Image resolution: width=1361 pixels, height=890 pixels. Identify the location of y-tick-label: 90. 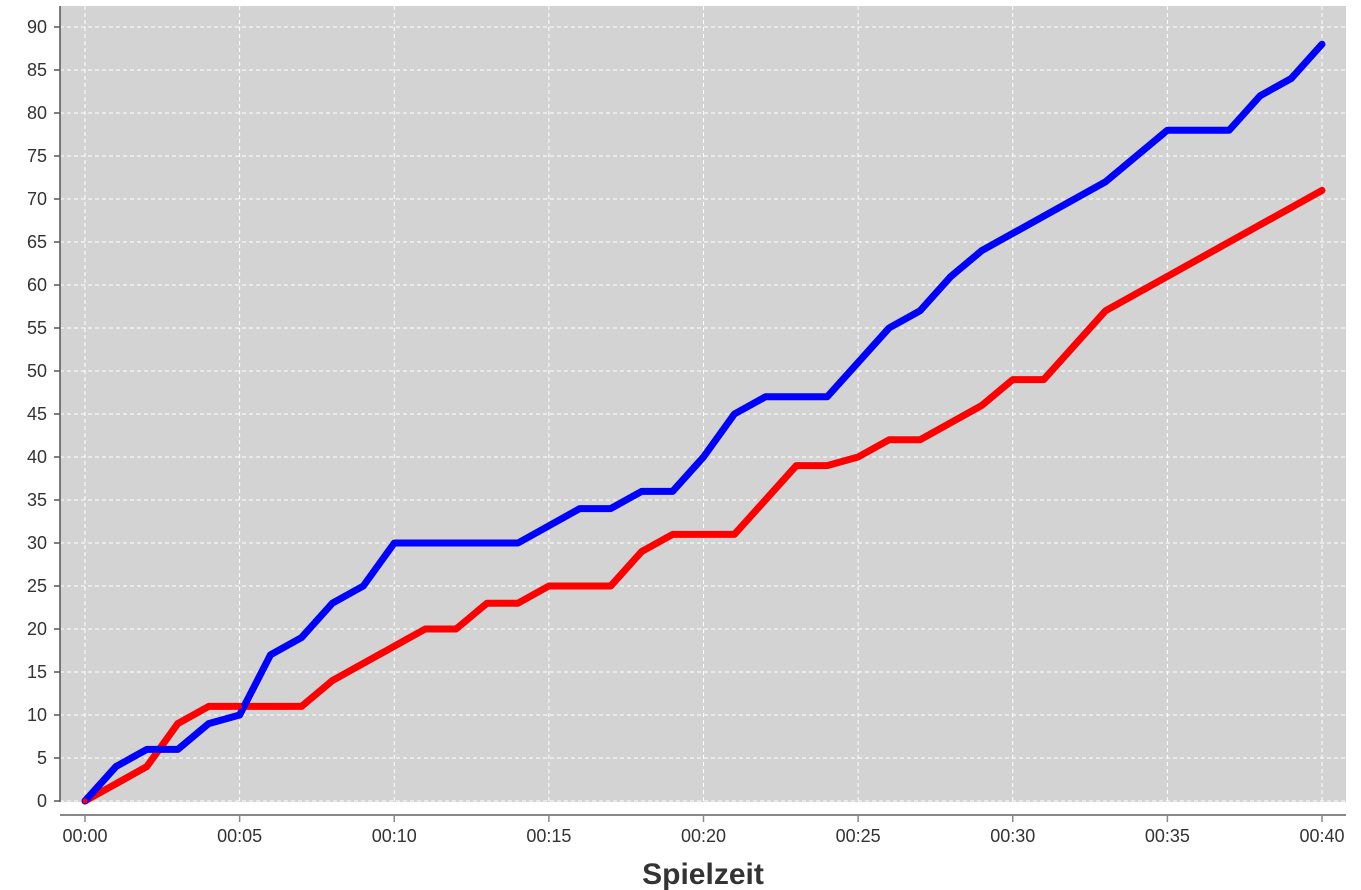
(37, 27).